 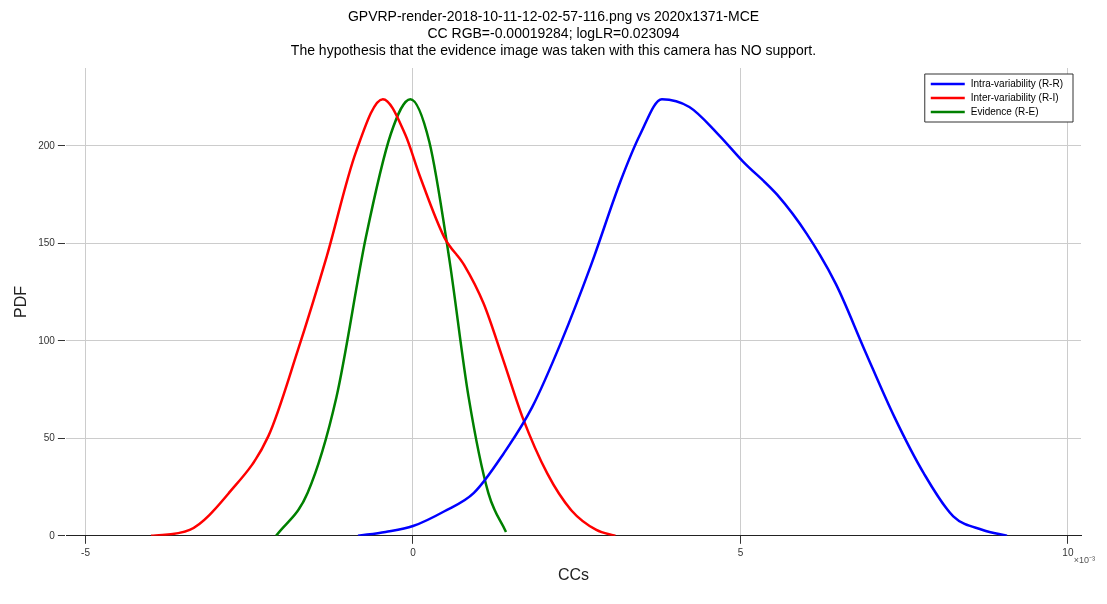 I want to click on y-axis-title: PDF, so click(x=21, y=301).